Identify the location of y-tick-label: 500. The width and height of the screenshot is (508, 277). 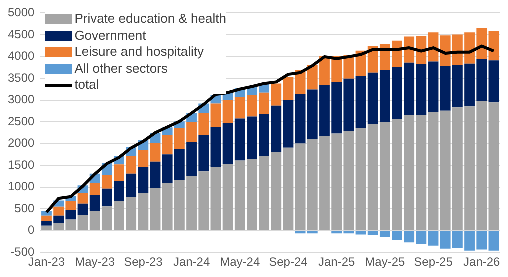
(25, 208).